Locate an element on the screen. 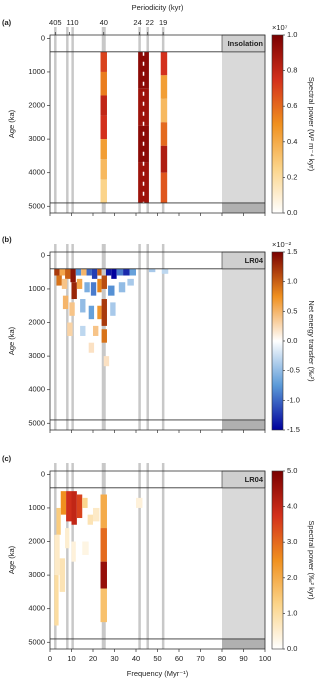 Image resolution: width=320 pixels, height=690 pixels. y-axis-label: Age (ka) is located at coordinates (11, 340).